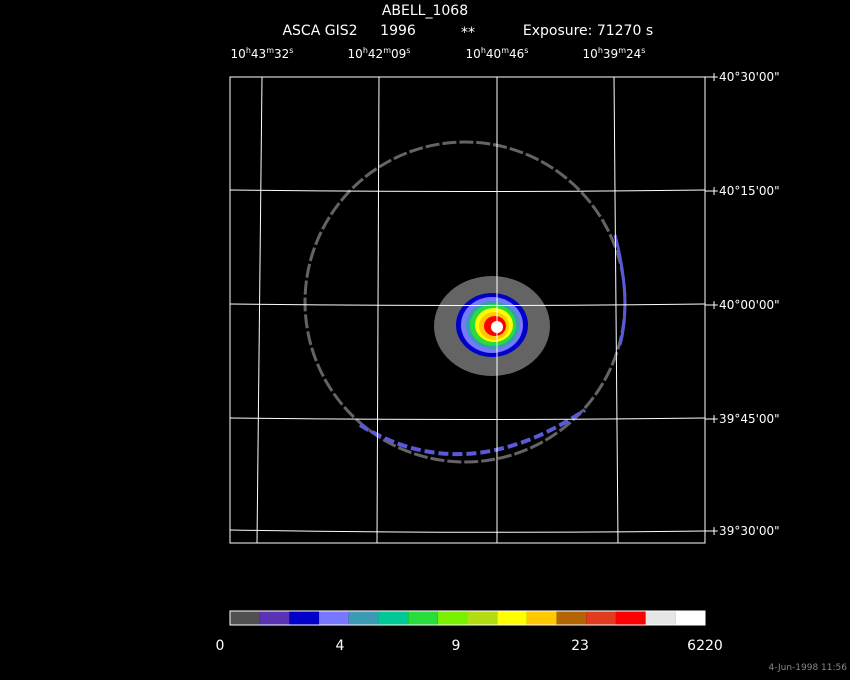  What do you see at coordinates (744, 77) in the screenshot?
I see `dec-label: +40°30'00"` at bounding box center [744, 77].